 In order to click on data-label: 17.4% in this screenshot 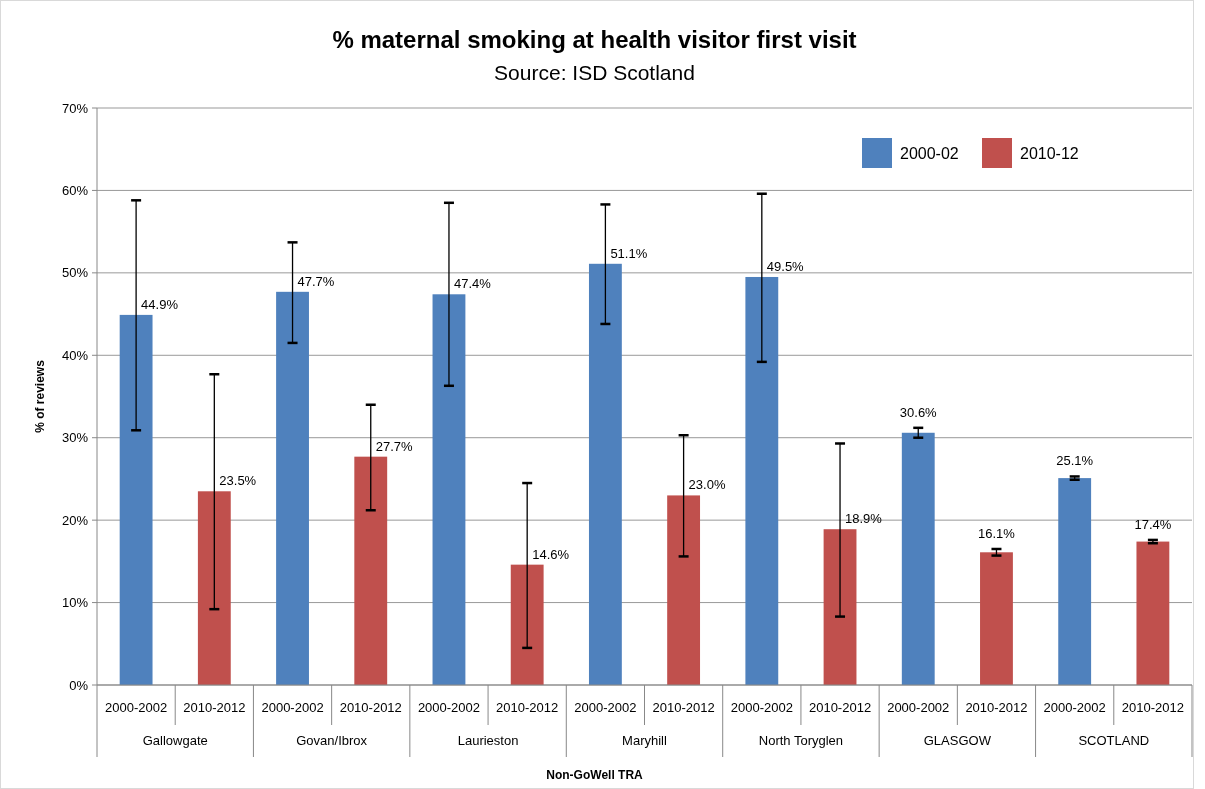, I will do `click(1153, 524)`.